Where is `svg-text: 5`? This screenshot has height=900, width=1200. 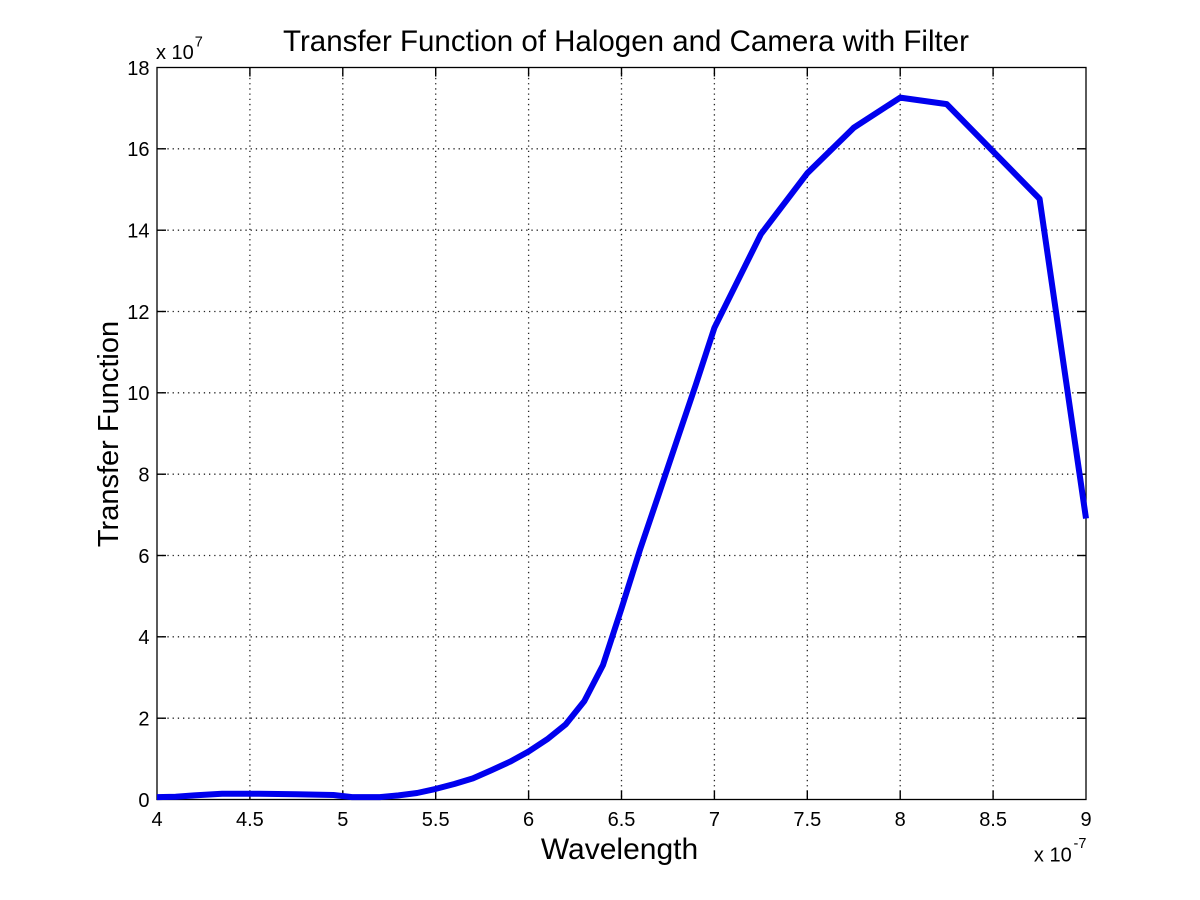
svg-text: 5 is located at coordinates (342, 820).